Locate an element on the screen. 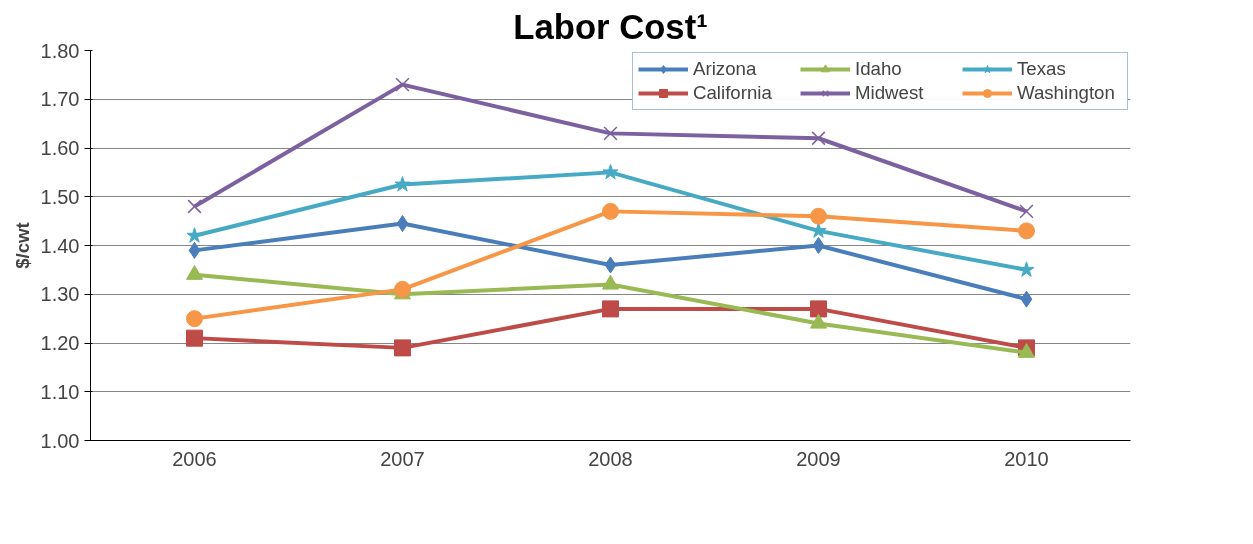 This screenshot has width=1253, height=544. y-tick-label: 1.80 is located at coordinates (60, 50).